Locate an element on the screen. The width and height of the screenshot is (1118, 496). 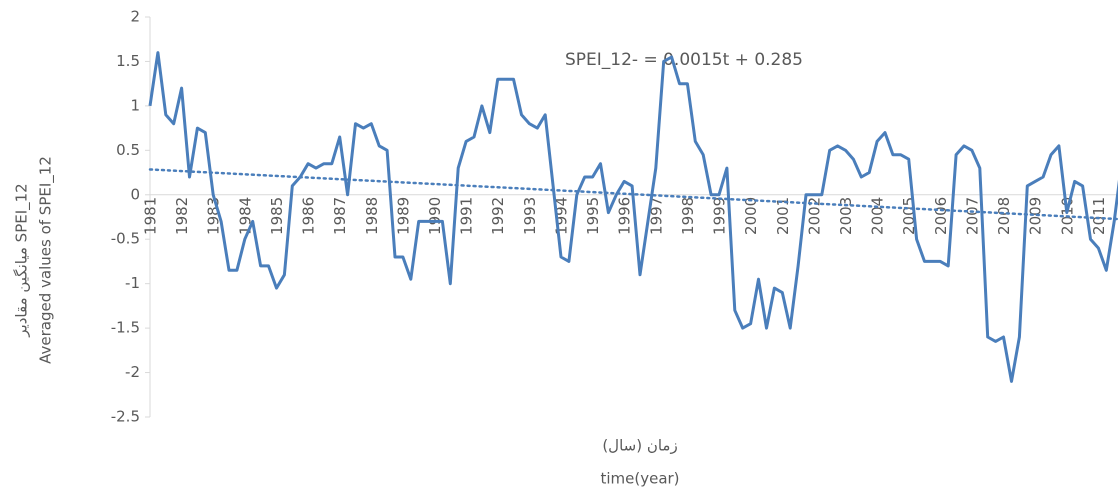
x-tick-label: 2011 is located at coordinates (1099, 216).